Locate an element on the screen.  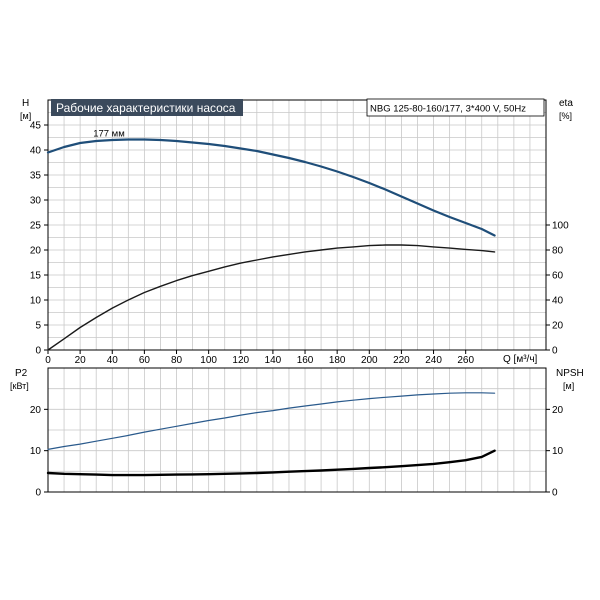
top-left-y-ticks: 0 5 10 15 20 25 30 35 40 45 is located at coordinates (39, 239).